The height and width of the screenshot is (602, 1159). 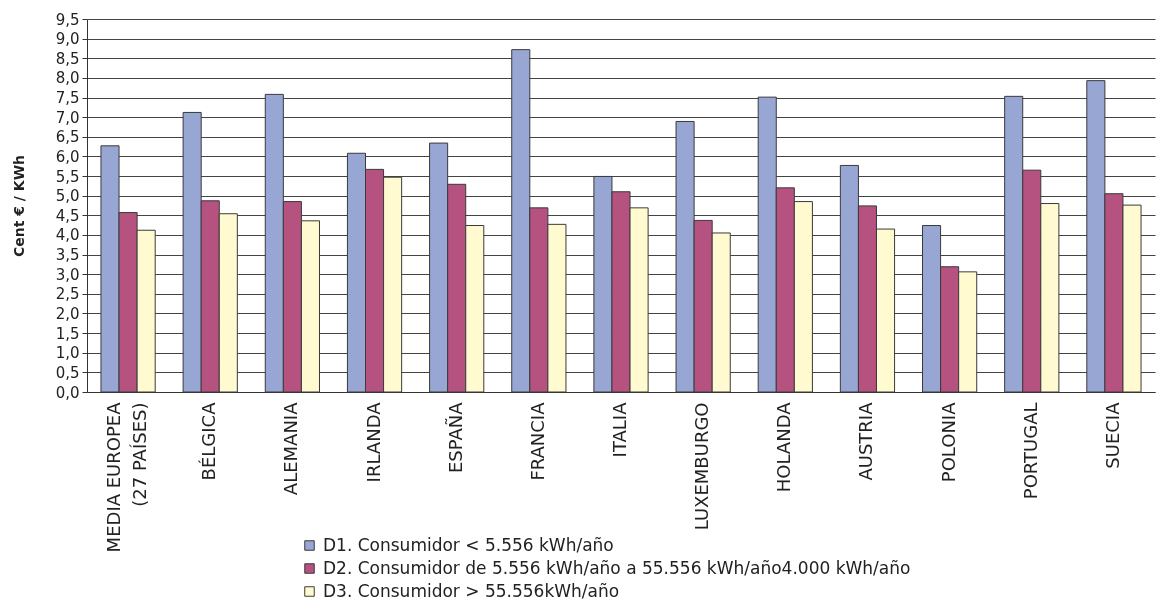 I want to click on y-tick-label: 7,0, so click(x=67, y=117).